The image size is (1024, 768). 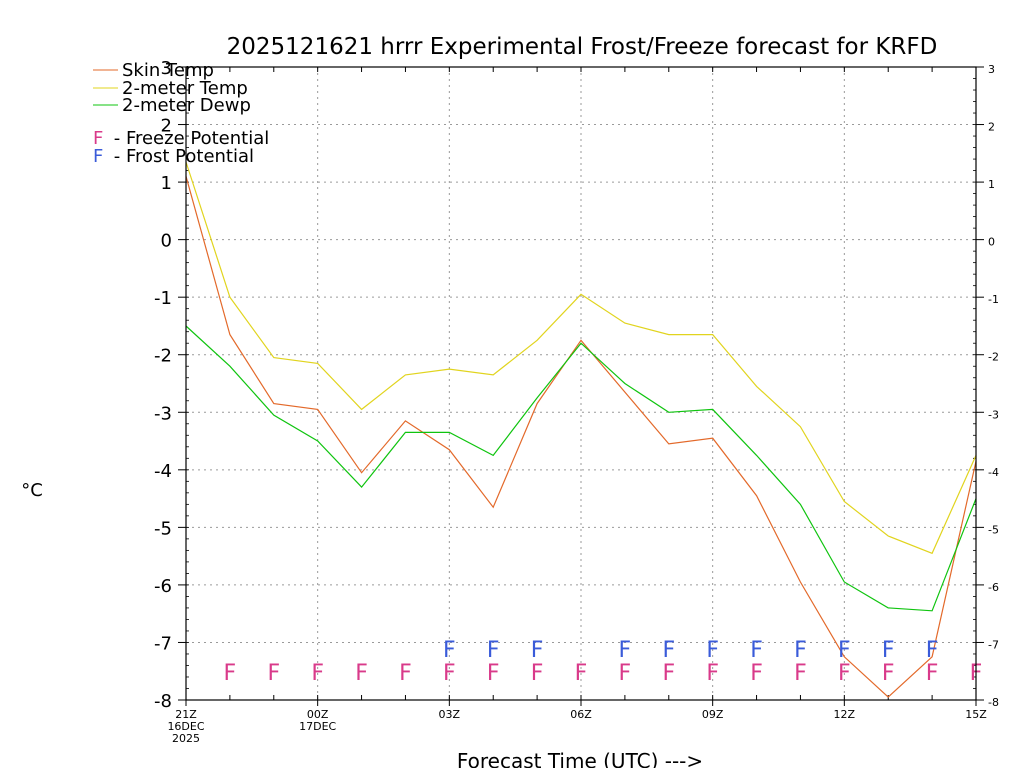 What do you see at coordinates (713, 714) in the screenshot?
I see `x-tick-label: 09Z` at bounding box center [713, 714].